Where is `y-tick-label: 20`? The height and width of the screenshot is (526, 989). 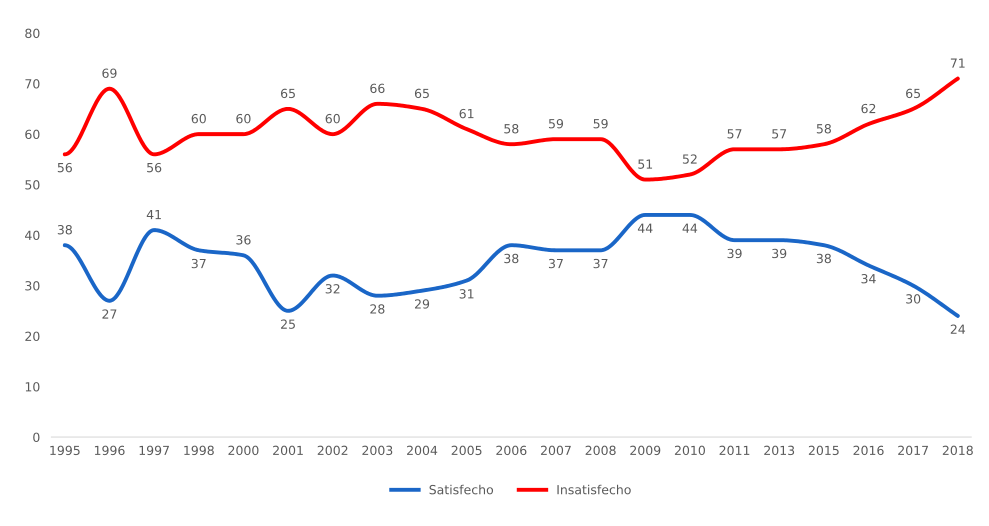 y-tick-label: 20 is located at coordinates (32, 337).